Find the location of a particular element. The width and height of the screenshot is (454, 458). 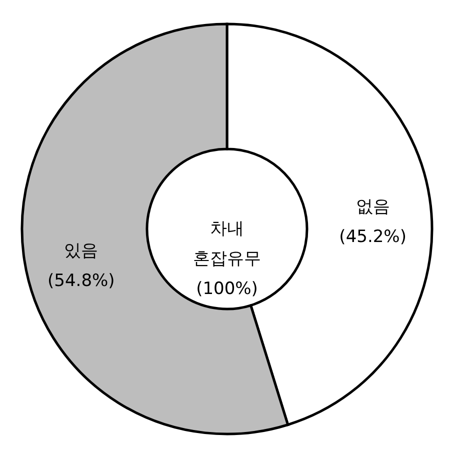

data-label: (54.8%) is located at coordinates (81, 281).